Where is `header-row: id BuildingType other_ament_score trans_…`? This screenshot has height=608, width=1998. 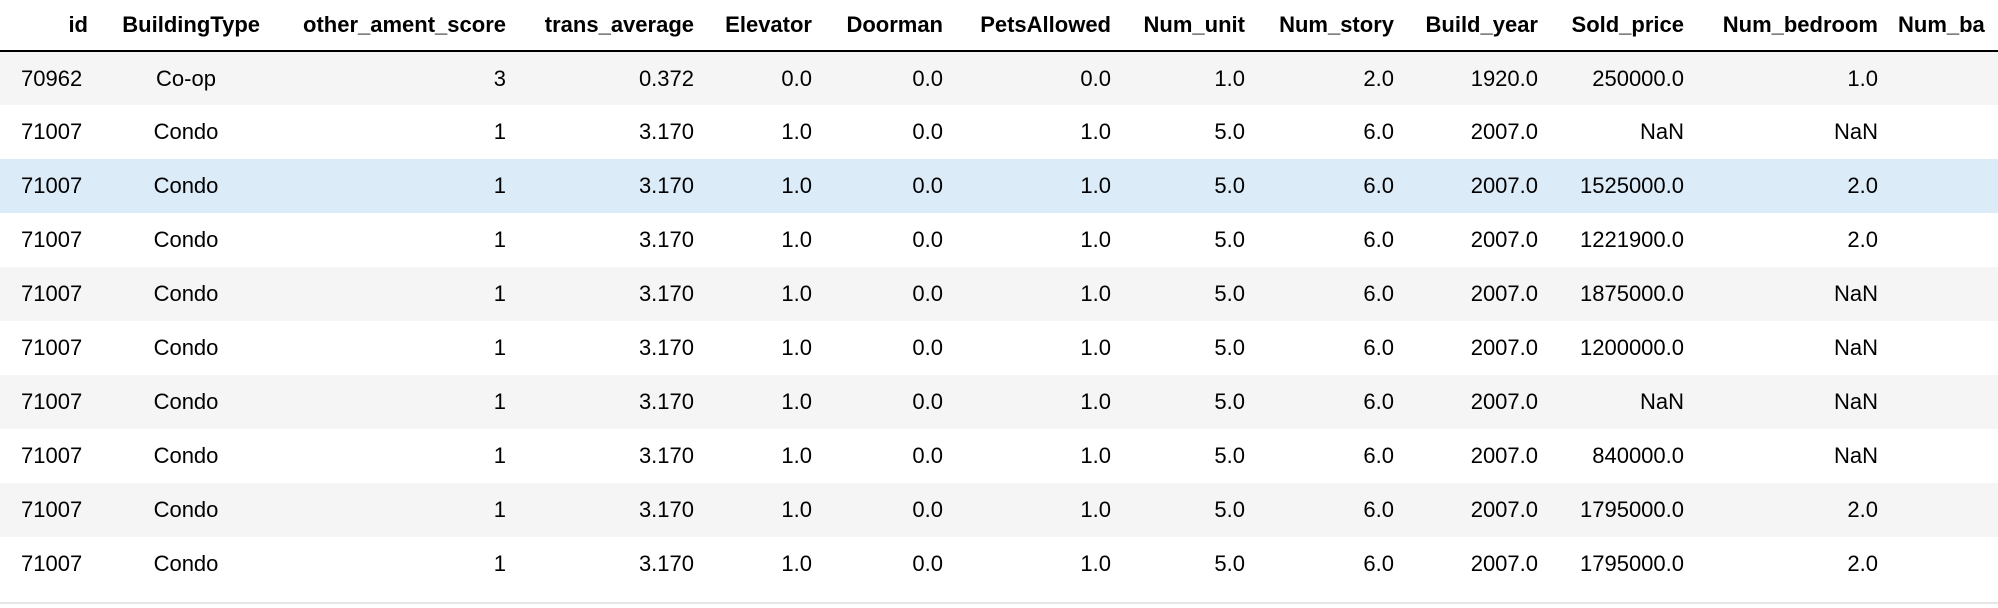 header-row: id BuildingType other_ament_score trans_… is located at coordinates (999, 26).